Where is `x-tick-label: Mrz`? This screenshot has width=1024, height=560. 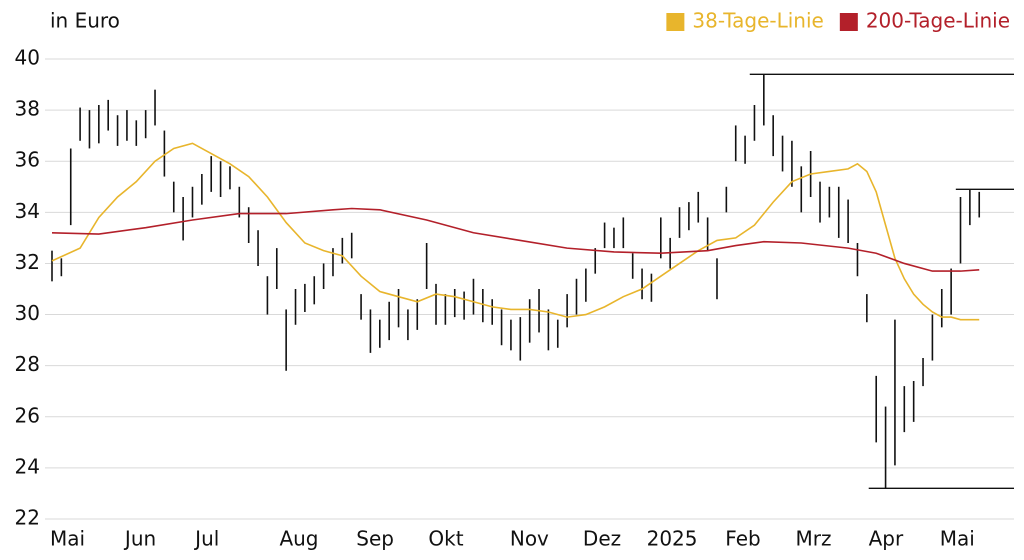 x-tick-label: Mrz is located at coordinates (814, 539).